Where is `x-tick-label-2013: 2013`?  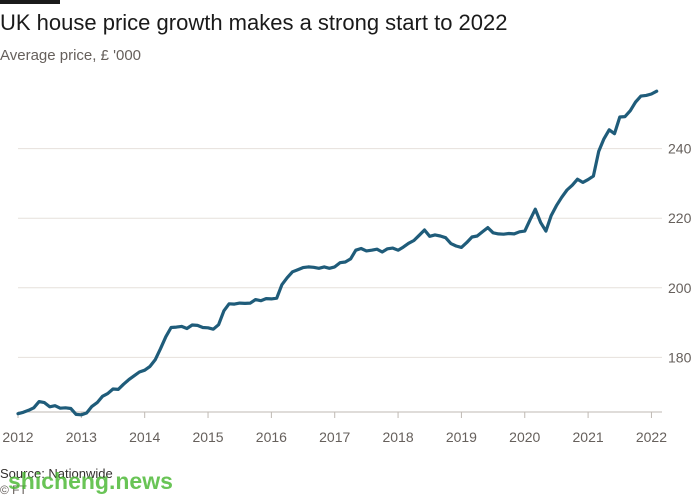 x-tick-label-2013: 2013 is located at coordinates (81, 437).